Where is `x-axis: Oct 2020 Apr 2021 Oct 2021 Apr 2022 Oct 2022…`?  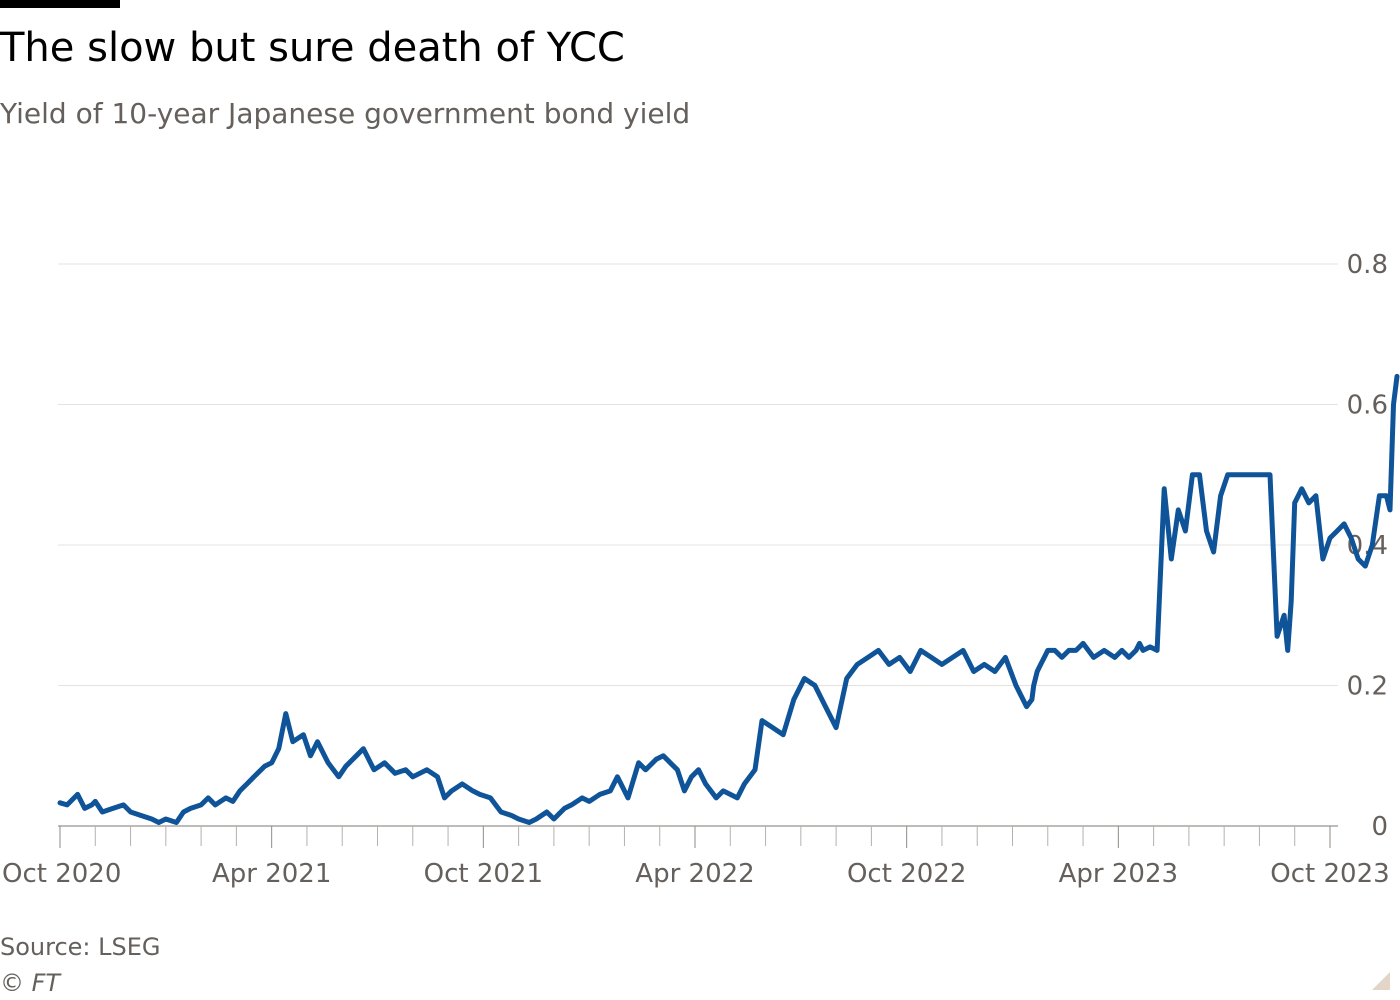
x-axis: Oct 2020 Apr 2021 Oct 2021 Apr 2022 Oct 2022… is located at coordinates (696, 857).